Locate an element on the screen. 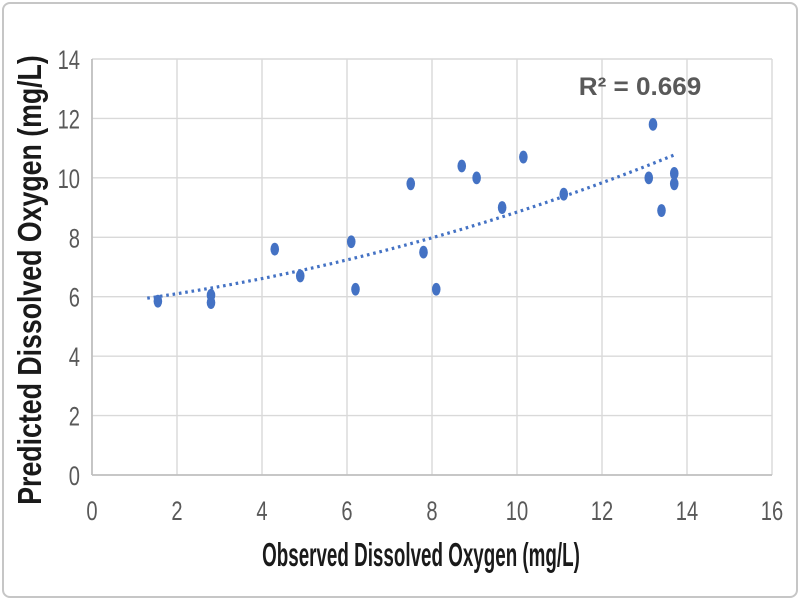  x-axis-title: Observed Dissolved Oxygen (mg/L) is located at coordinates (421, 554).